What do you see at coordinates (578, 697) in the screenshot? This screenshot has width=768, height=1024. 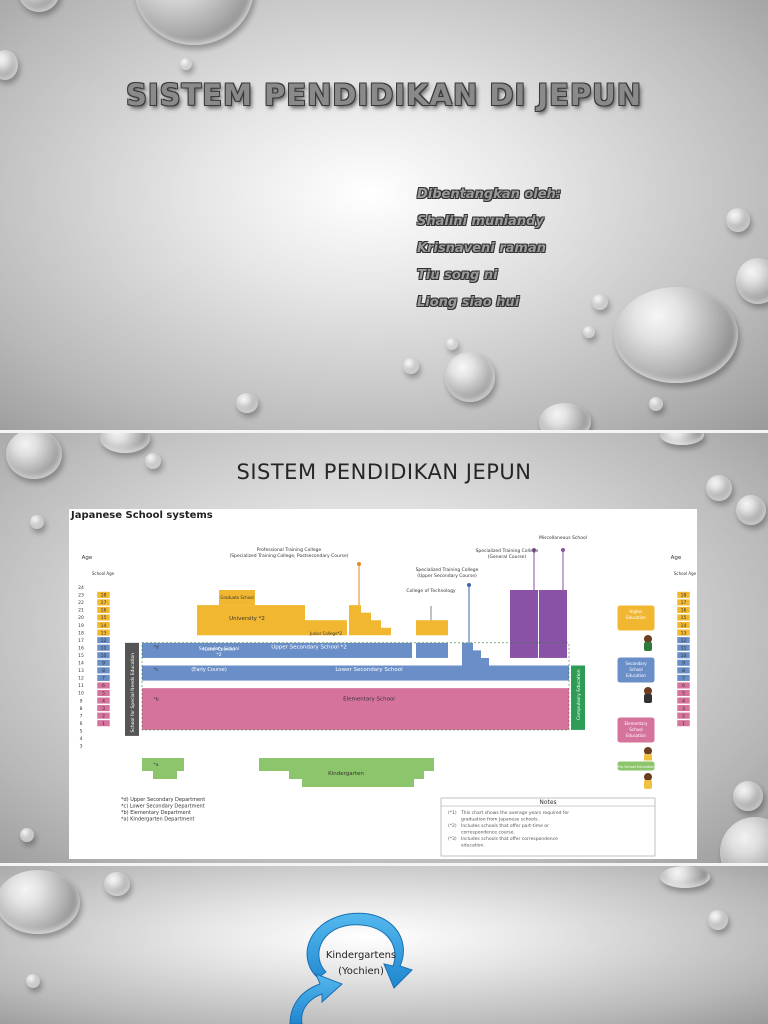 I see `compulsory-education-bar` at bounding box center [578, 697].